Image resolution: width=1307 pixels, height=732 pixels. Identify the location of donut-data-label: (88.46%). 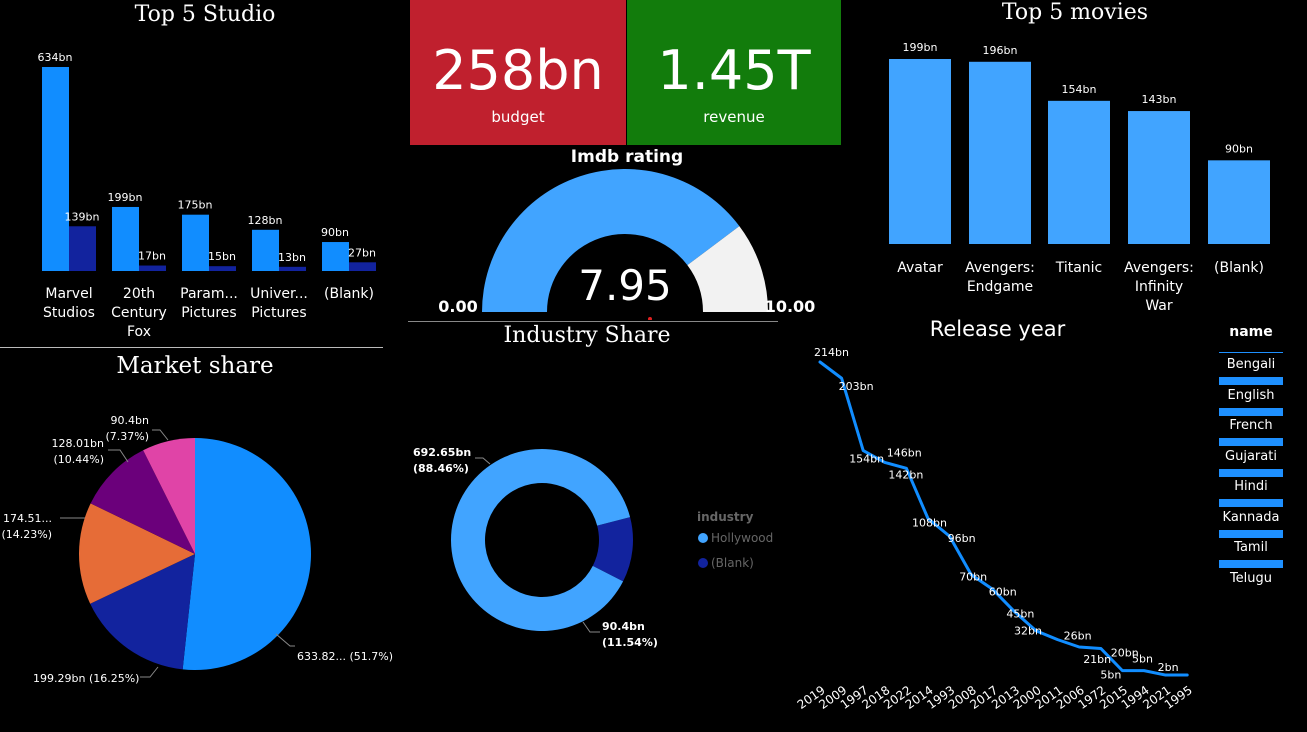
(441, 468).